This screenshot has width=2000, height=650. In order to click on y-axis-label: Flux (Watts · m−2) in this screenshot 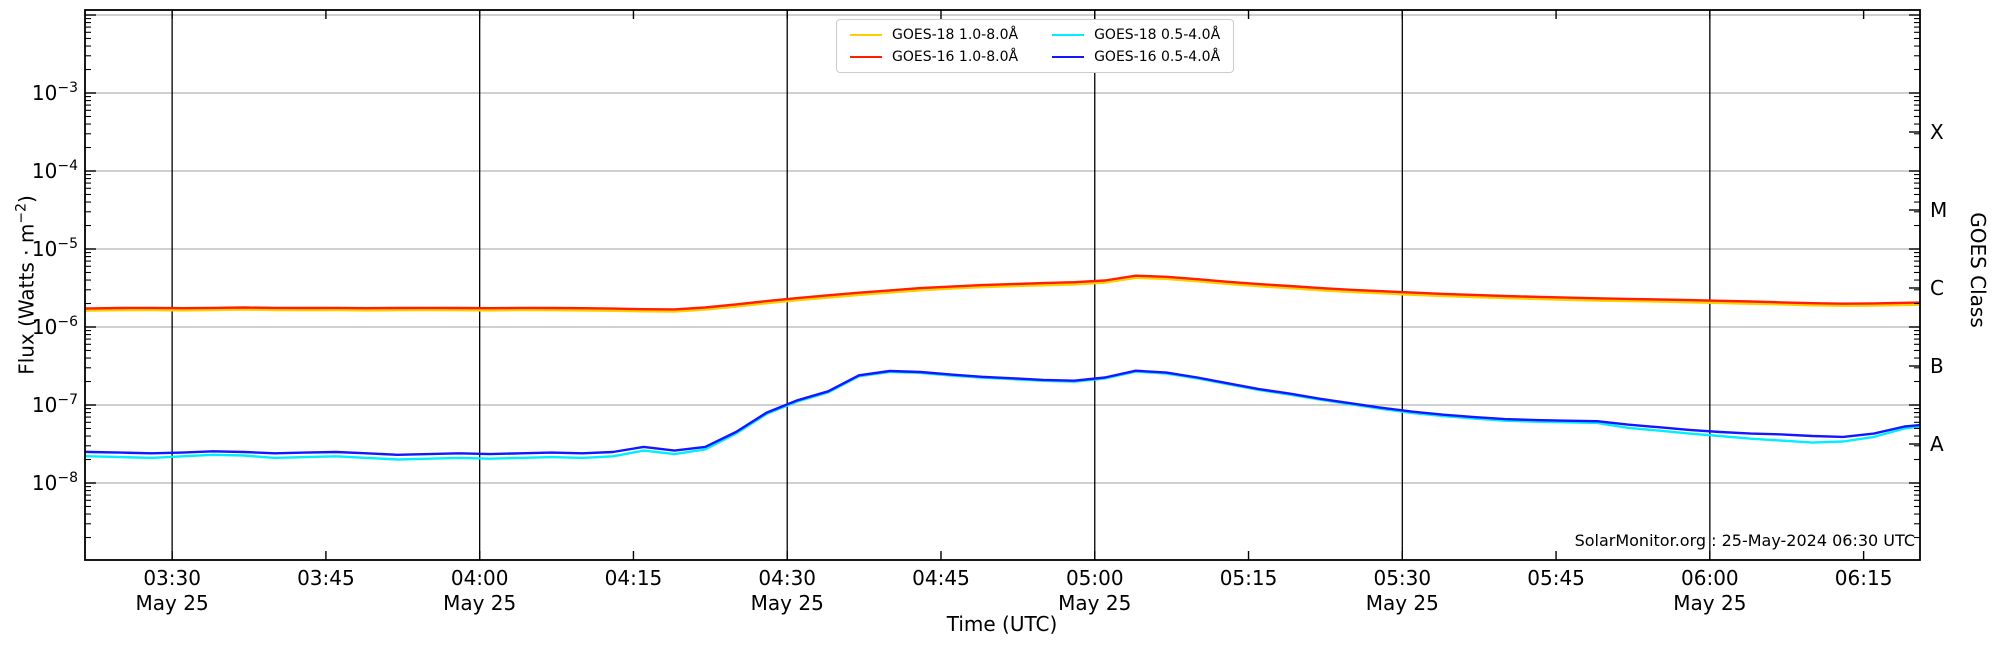, I will do `click(26, 285)`.